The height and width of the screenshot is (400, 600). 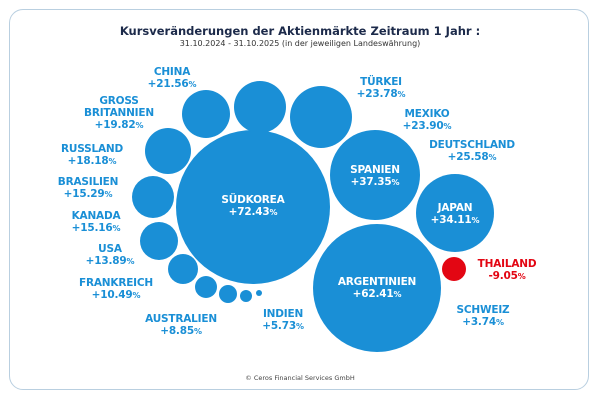 What do you see at coordinates (88, 182) in the screenshot?
I see `country-name: BRASILIEN` at bounding box center [88, 182].